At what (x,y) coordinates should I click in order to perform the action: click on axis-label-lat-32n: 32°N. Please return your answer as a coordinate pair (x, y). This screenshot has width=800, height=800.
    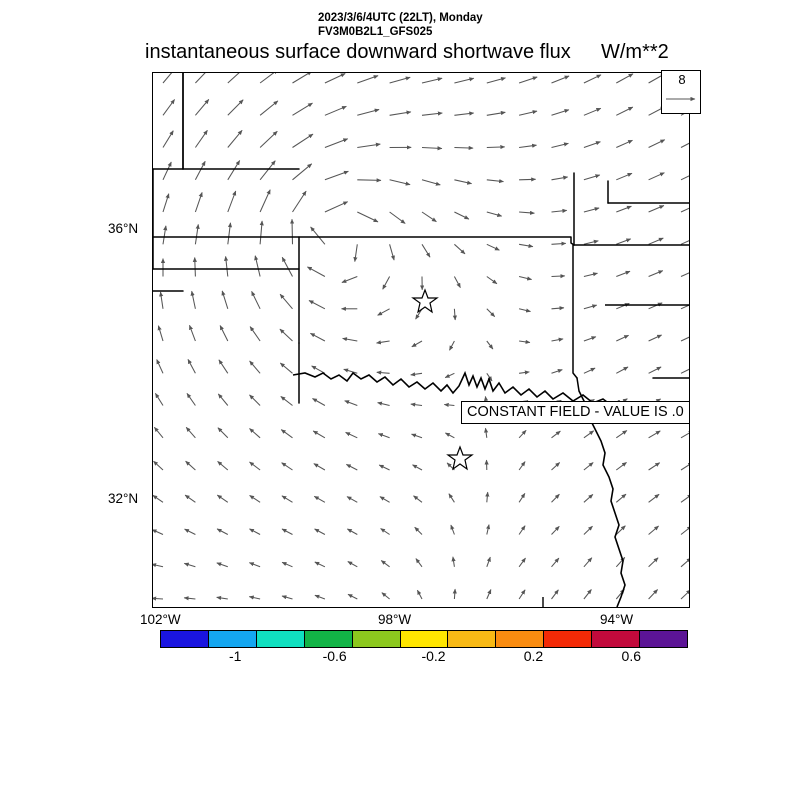
    Looking at the image, I should click on (123, 498).